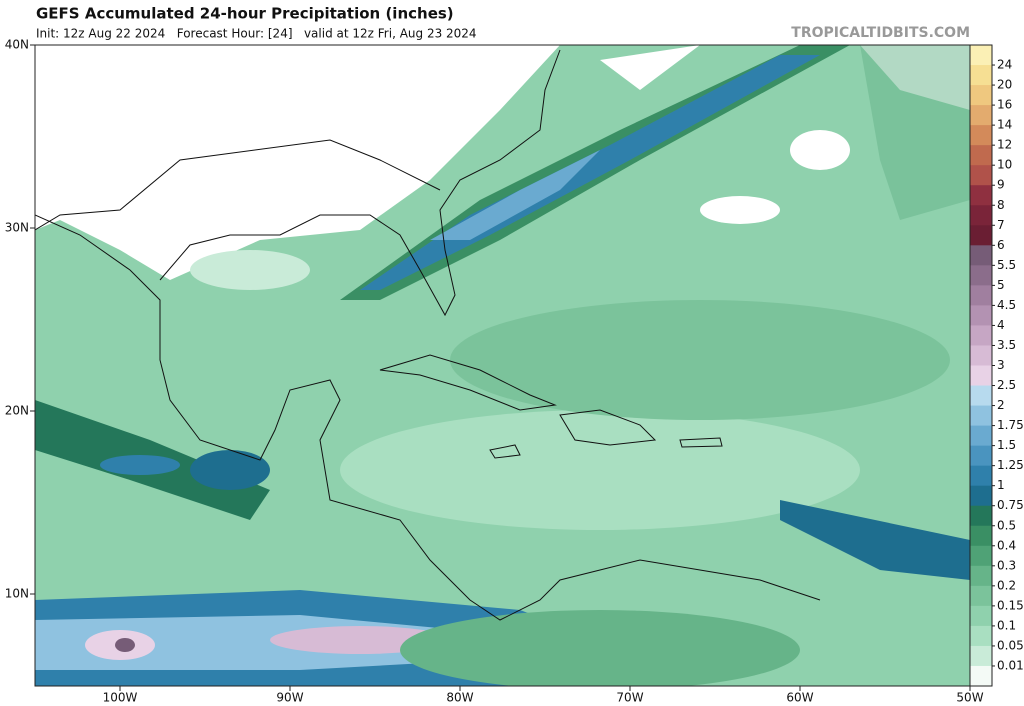 The width and height of the screenshot is (1024, 706). What do you see at coordinates (629, 698) in the screenshot?
I see `lon-label: 70W` at bounding box center [629, 698].